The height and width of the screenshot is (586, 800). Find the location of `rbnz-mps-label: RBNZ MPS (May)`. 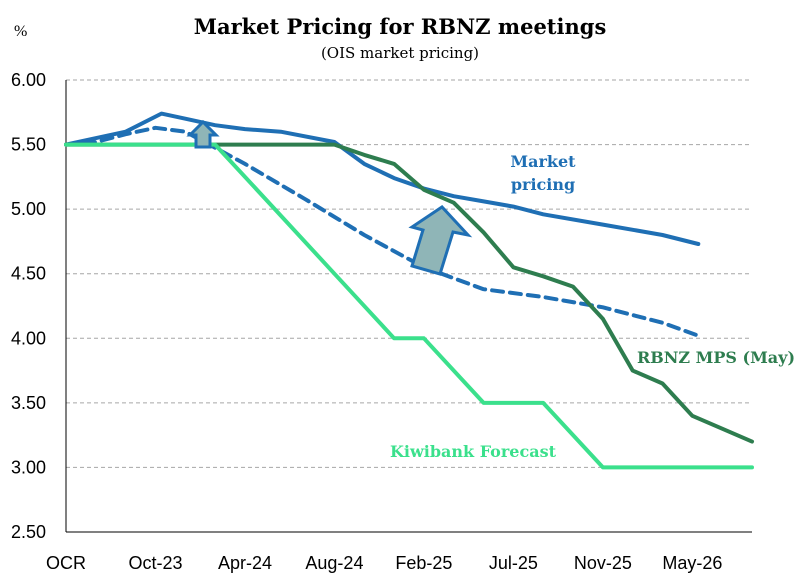

rbnz-mps-label: RBNZ MPS (May) is located at coordinates (716, 357).